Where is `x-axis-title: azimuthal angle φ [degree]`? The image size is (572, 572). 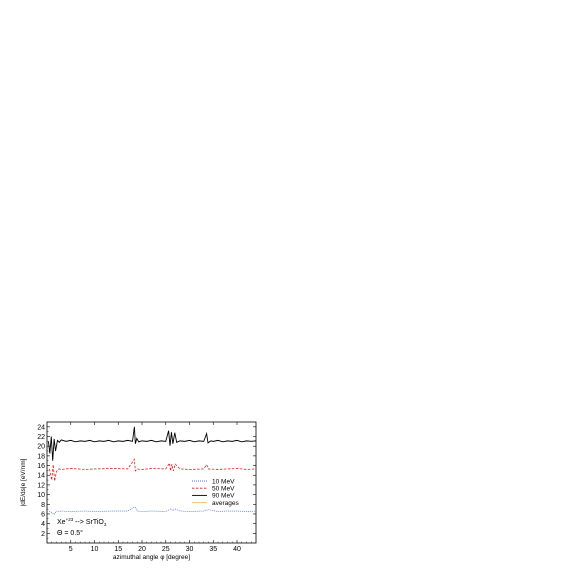
x-axis-title: azimuthal angle φ [degree] is located at coordinates (151, 557).